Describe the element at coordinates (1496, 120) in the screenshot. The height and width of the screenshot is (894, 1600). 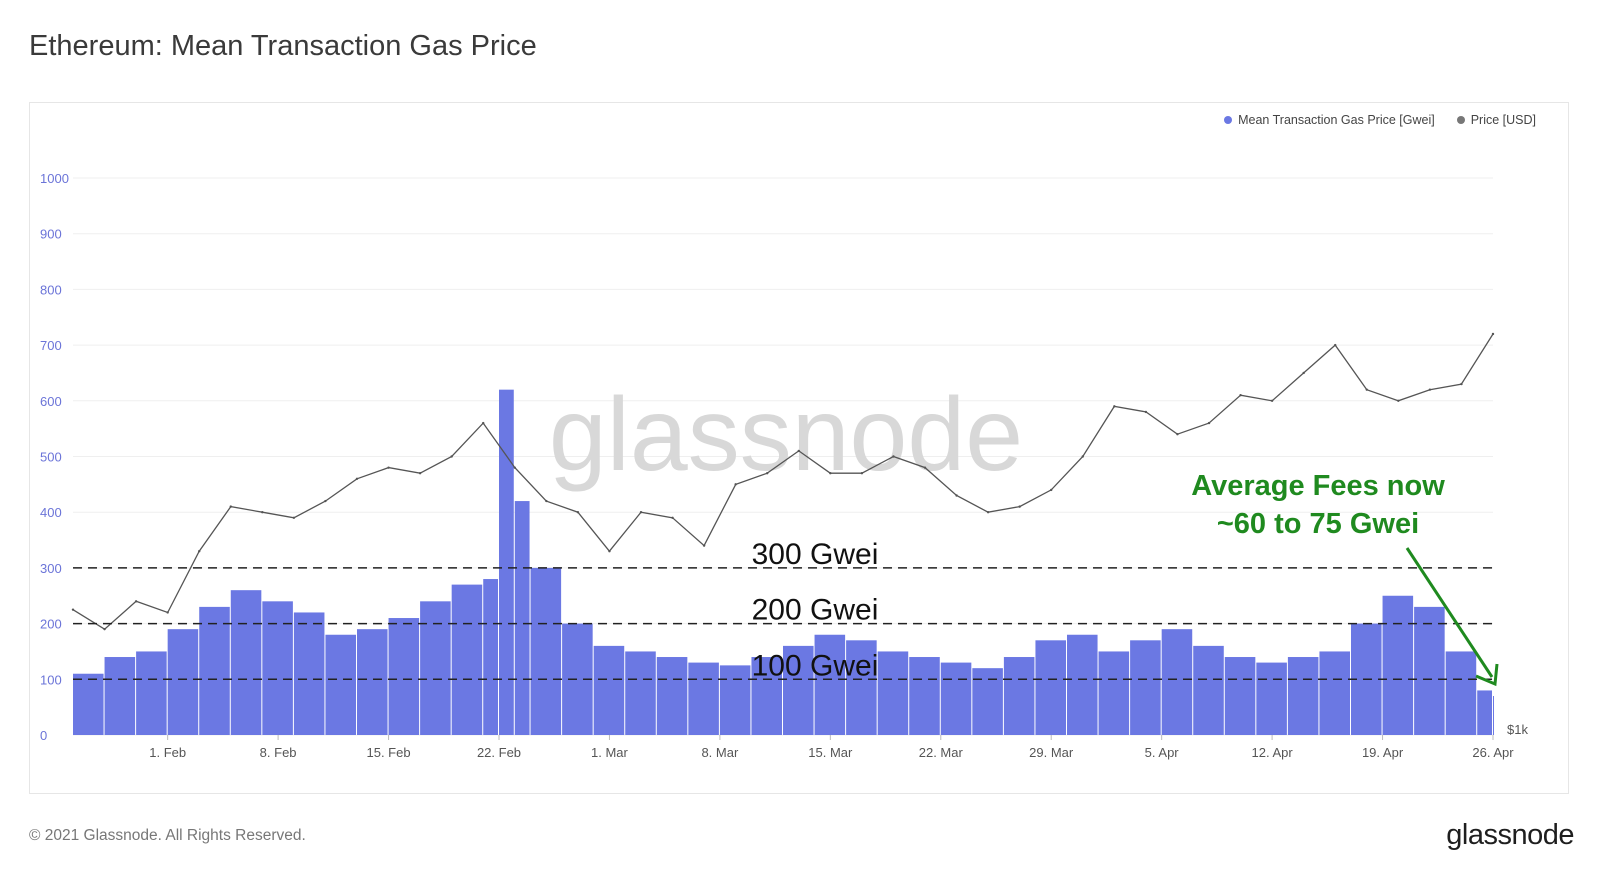
I see `legend-item-price: Price [USD]` at that location.